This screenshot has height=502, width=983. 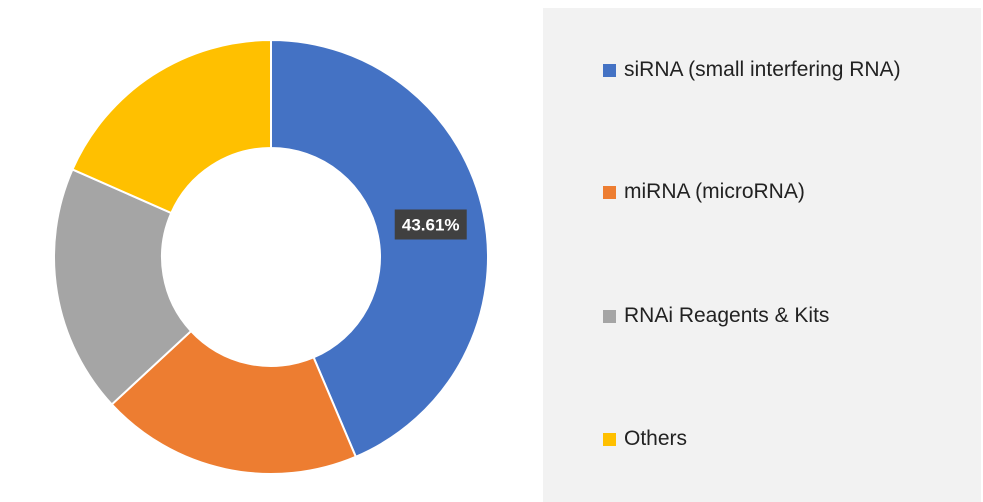 I want to click on legend-item-sirna: siRNA (small interfering RNA), so click(x=752, y=70).